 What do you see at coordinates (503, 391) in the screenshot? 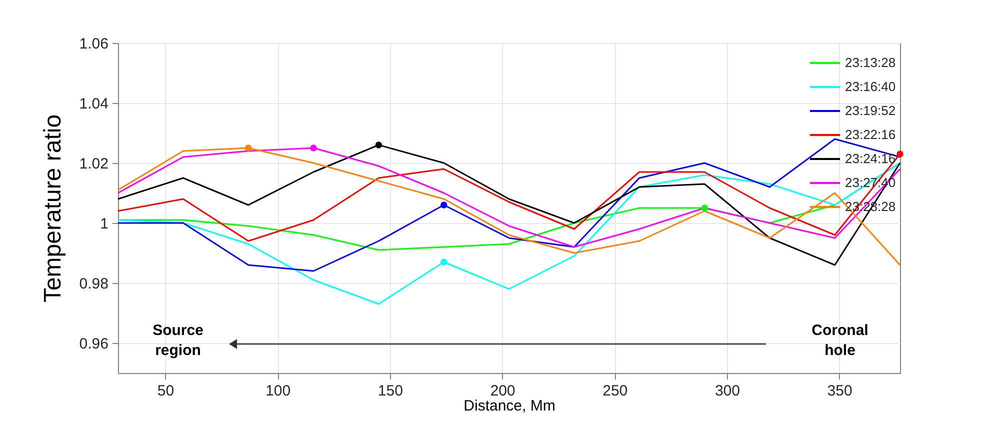
I see `x-tick-label: 200` at bounding box center [503, 391].